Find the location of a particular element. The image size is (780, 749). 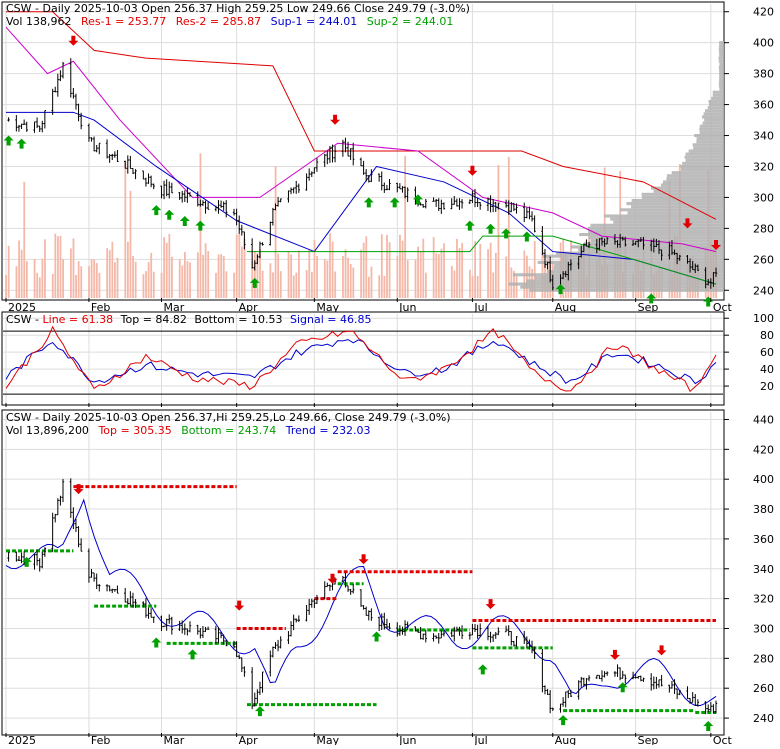

price-tick-label: 260 is located at coordinates (763, 259).